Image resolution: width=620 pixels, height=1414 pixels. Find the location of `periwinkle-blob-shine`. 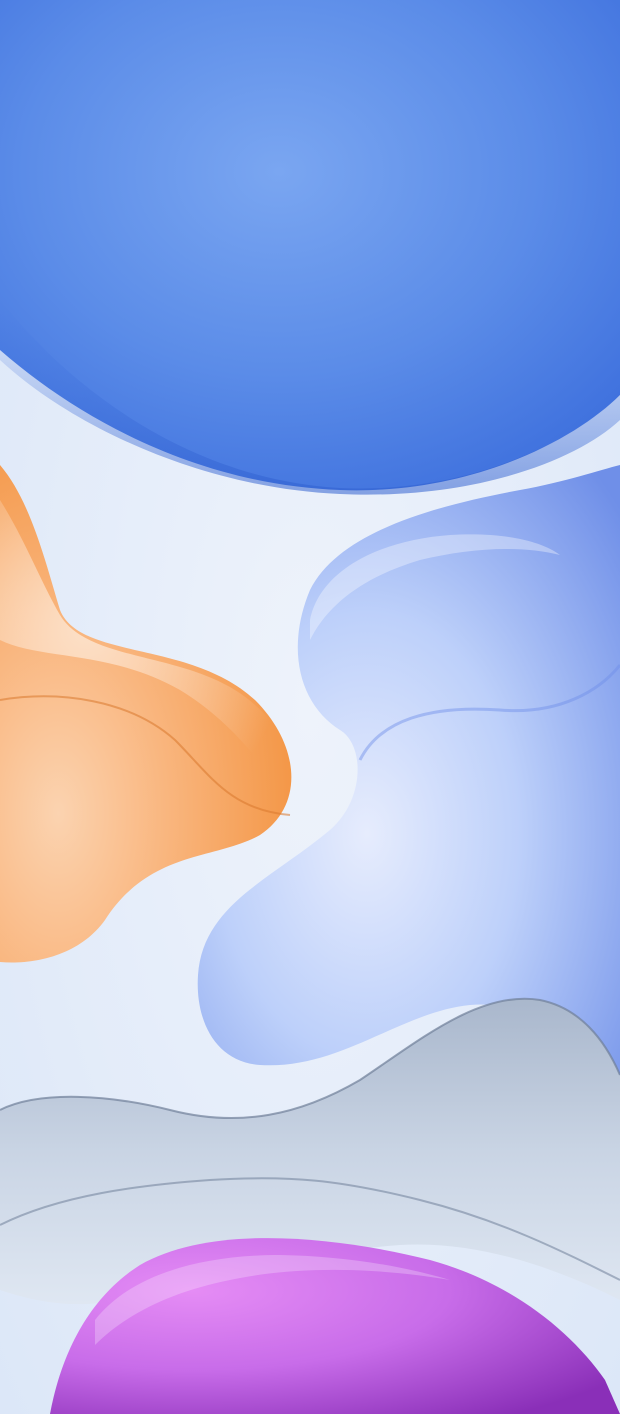

periwinkle-blob-shine is located at coordinates (435, 587).